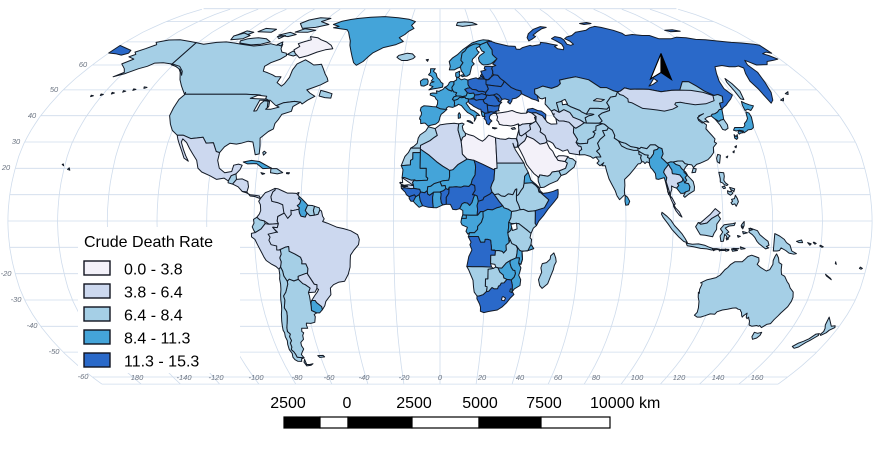 Image resolution: width=882 pixels, height=460 pixels. What do you see at coordinates (17, 299) in the screenshot?
I see `svg-text: -30` at bounding box center [17, 299].